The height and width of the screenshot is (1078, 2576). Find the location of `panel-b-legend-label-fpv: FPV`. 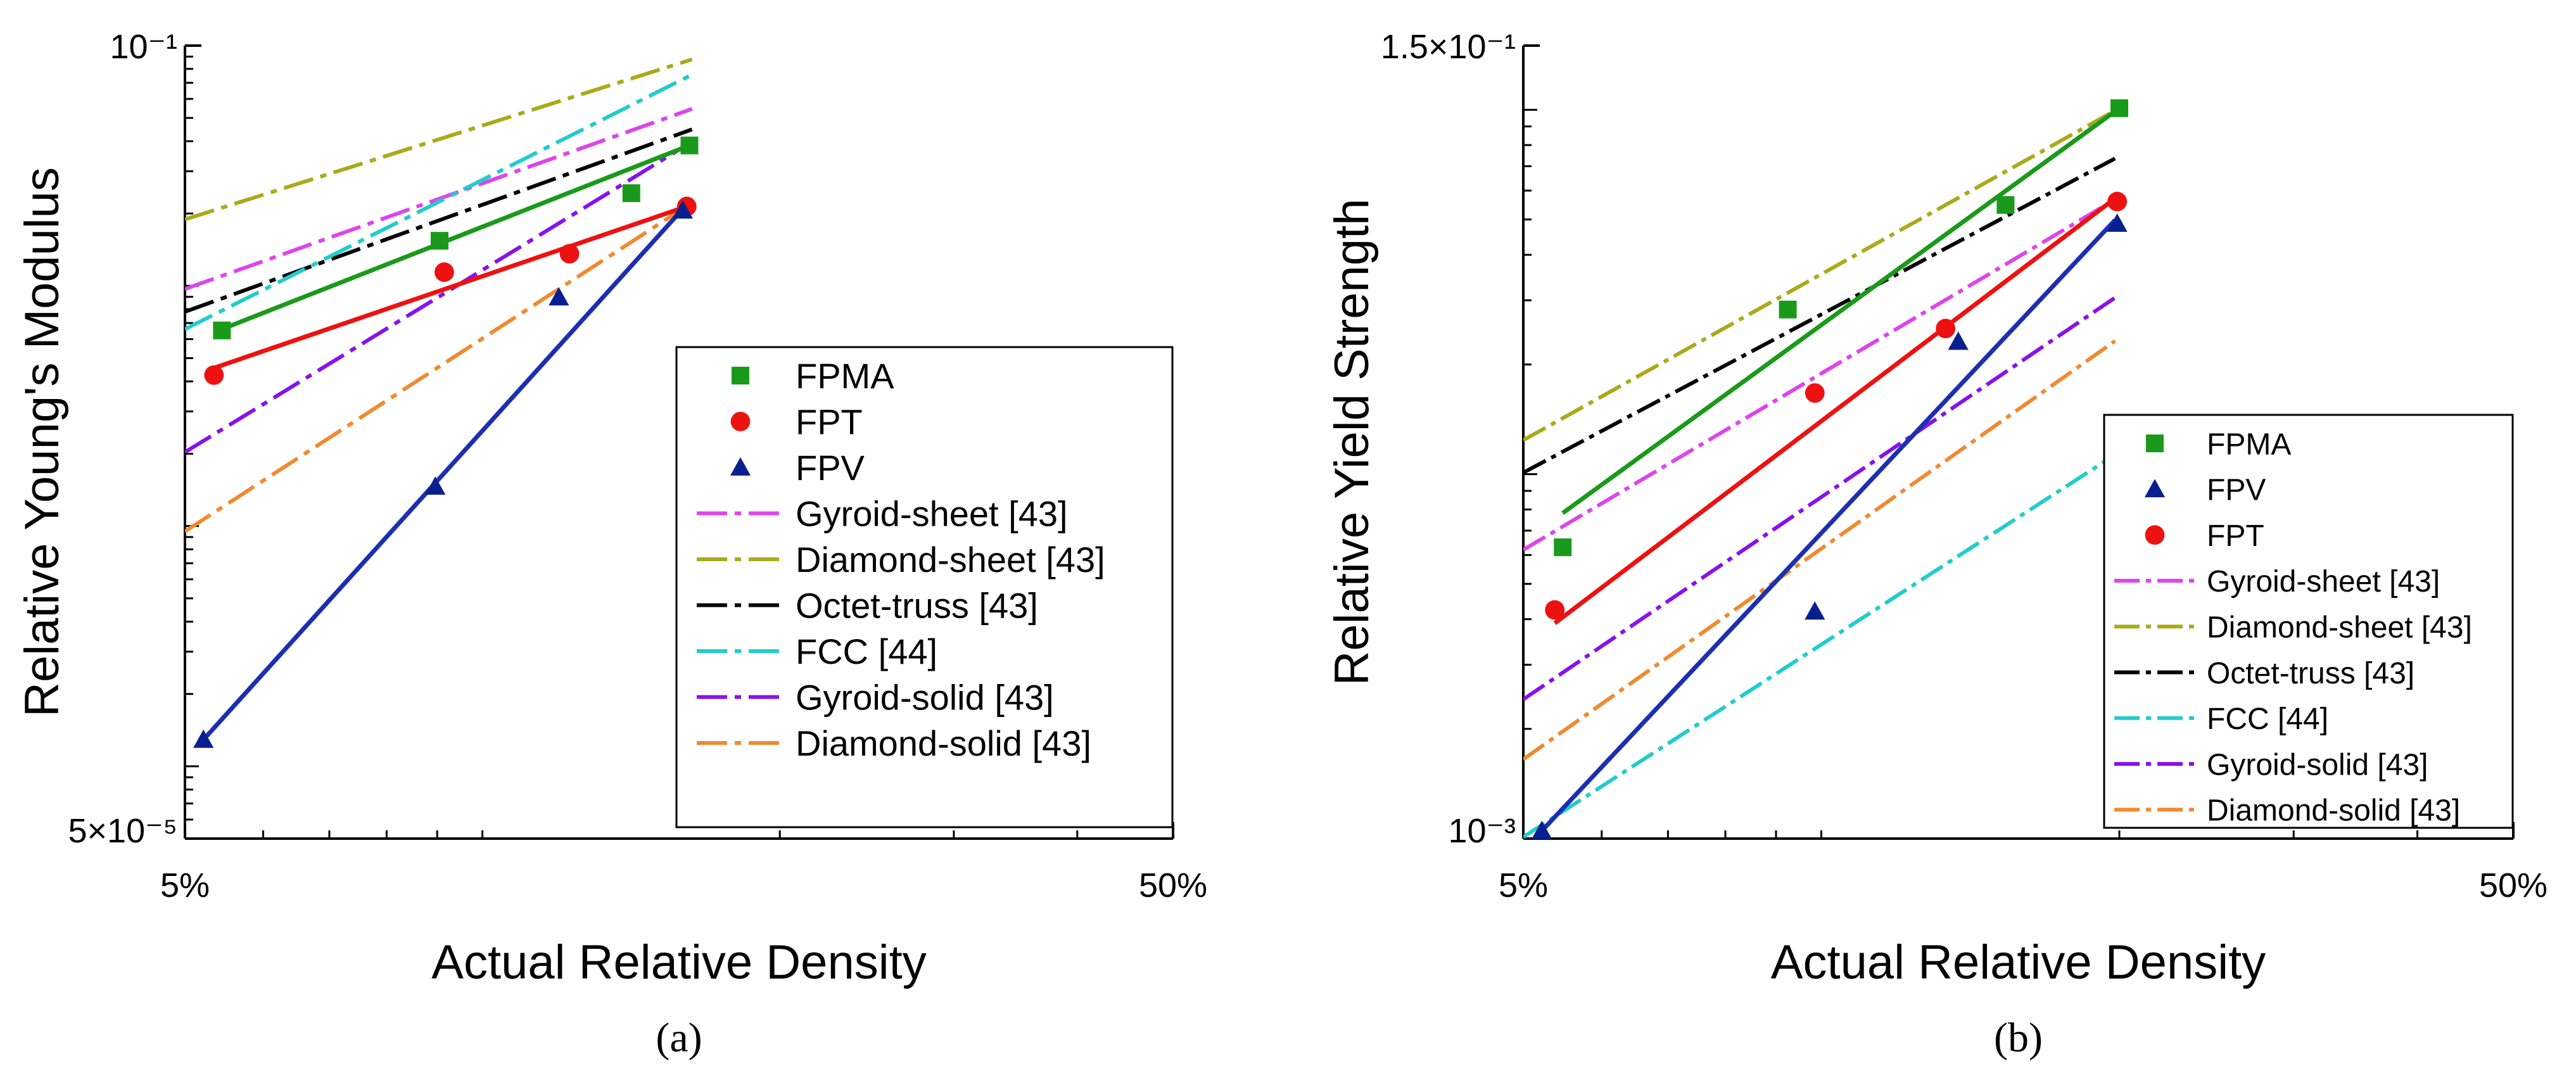

panel-b-legend-label-fpv: FPV is located at coordinates (2236, 490).